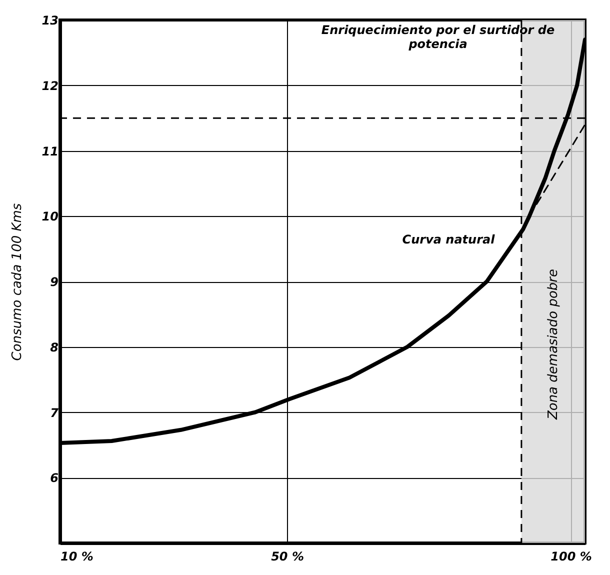 This screenshot has width=610, height=575. What do you see at coordinates (54, 347) in the screenshot?
I see `y-tick-label: 8` at bounding box center [54, 347].